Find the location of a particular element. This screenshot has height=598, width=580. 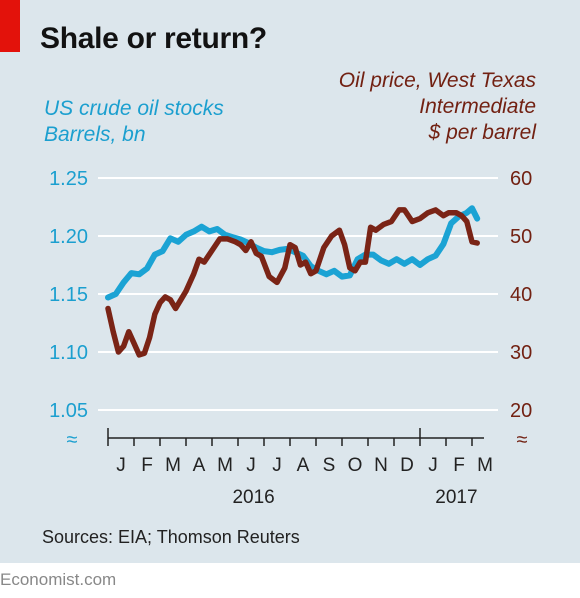

right-tick-label: 60 is located at coordinates (521, 179).